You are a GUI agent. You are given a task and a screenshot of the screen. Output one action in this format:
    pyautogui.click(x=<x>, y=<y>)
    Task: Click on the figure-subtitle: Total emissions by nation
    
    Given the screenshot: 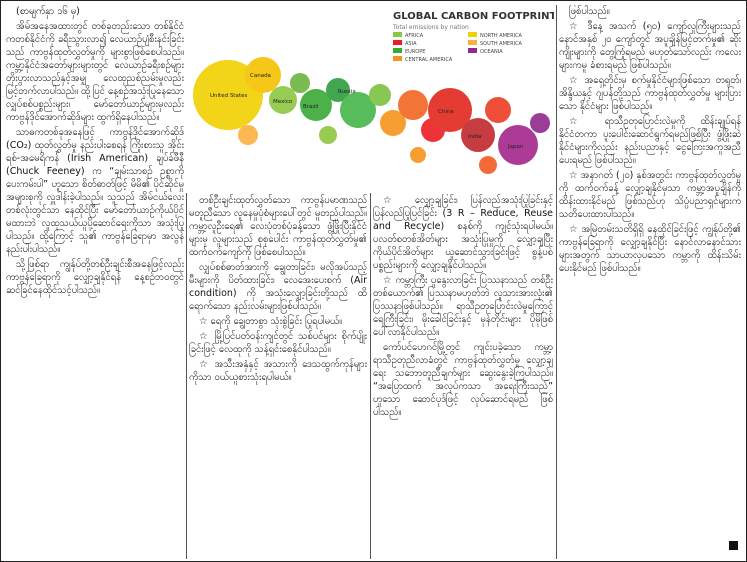 What is the action you would take?
    pyautogui.click(x=430, y=27)
    